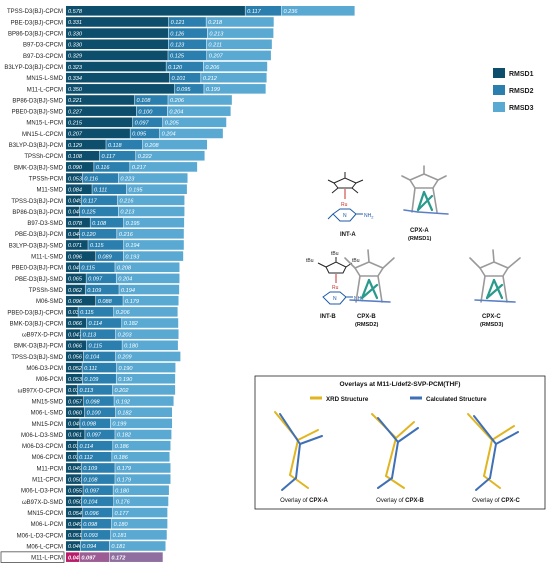 The image size is (550, 575). Describe the element at coordinates (118, 558) in the screenshot. I see `value-label-49-rmsd3: 0.172` at that location.